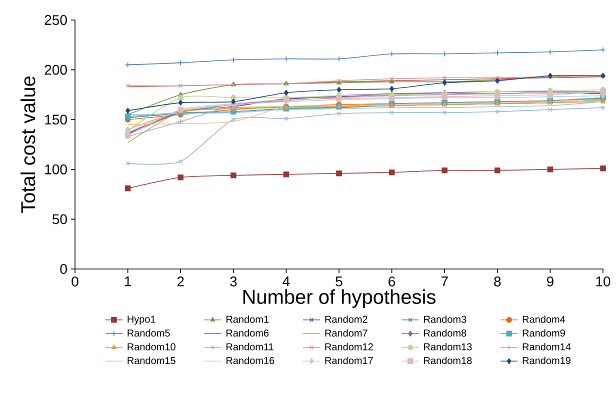 The width and height of the screenshot is (616, 412). What do you see at coordinates (445, 319) in the screenshot?
I see `legend-label: Random3` at bounding box center [445, 319].